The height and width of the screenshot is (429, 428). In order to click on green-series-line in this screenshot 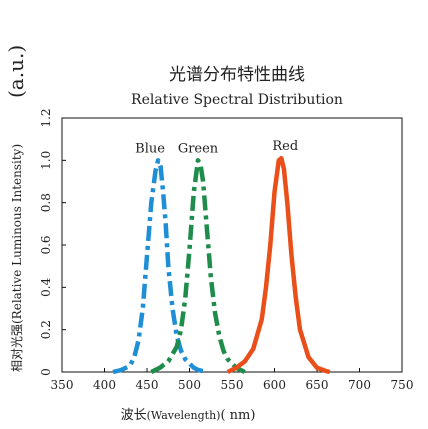, I will do `click(198, 266)`.